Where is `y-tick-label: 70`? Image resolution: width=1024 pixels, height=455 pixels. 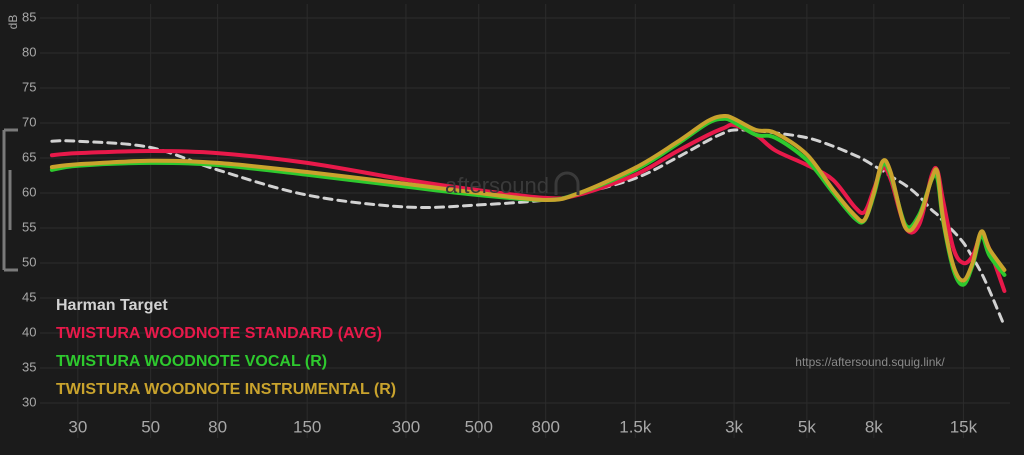 y-tick-label: 70 is located at coordinates (29, 121).